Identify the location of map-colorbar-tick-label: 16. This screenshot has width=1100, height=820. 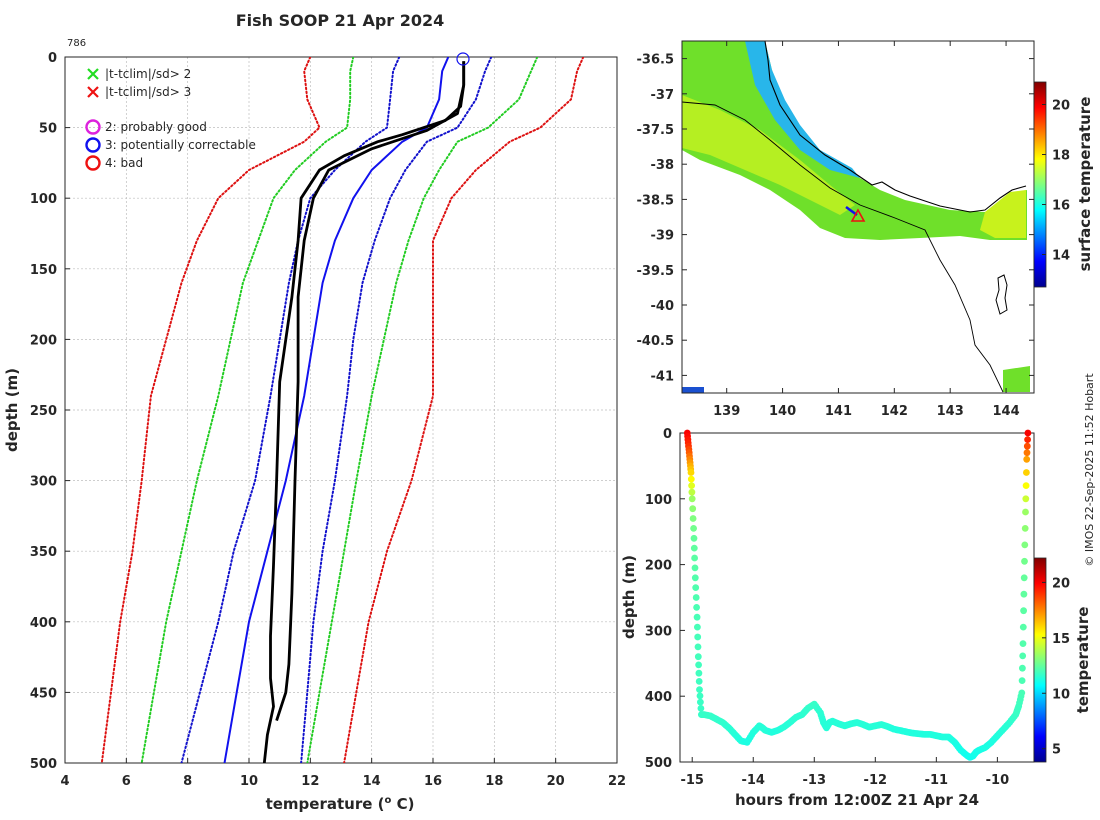
(1061, 206).